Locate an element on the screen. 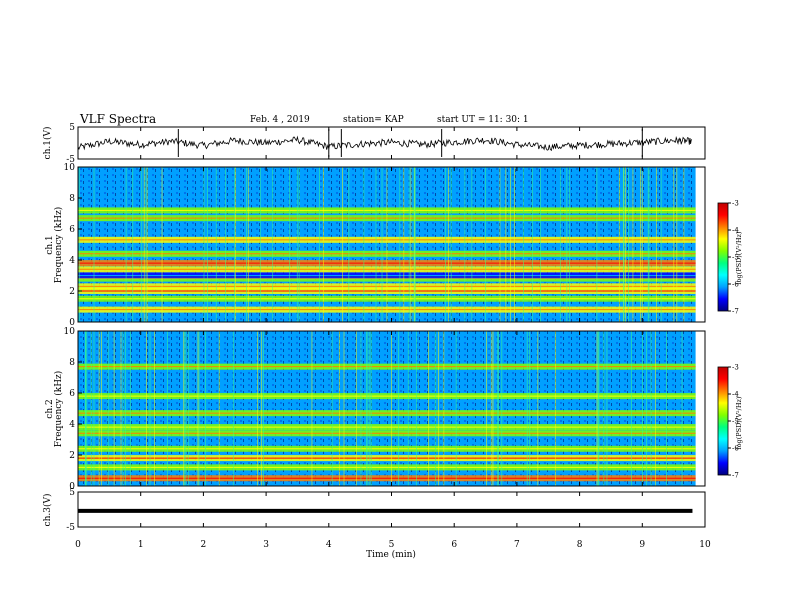  ch1-waveform-line is located at coordinates (385, 143).